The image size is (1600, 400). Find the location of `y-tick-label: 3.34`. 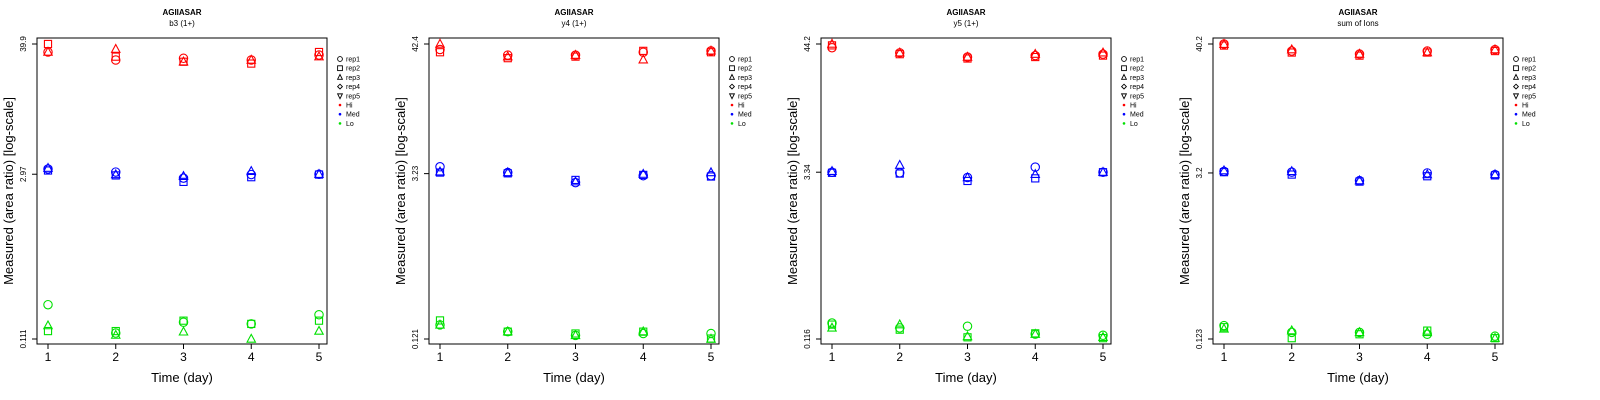

y-tick-label: 3.34 is located at coordinates (807, 172).